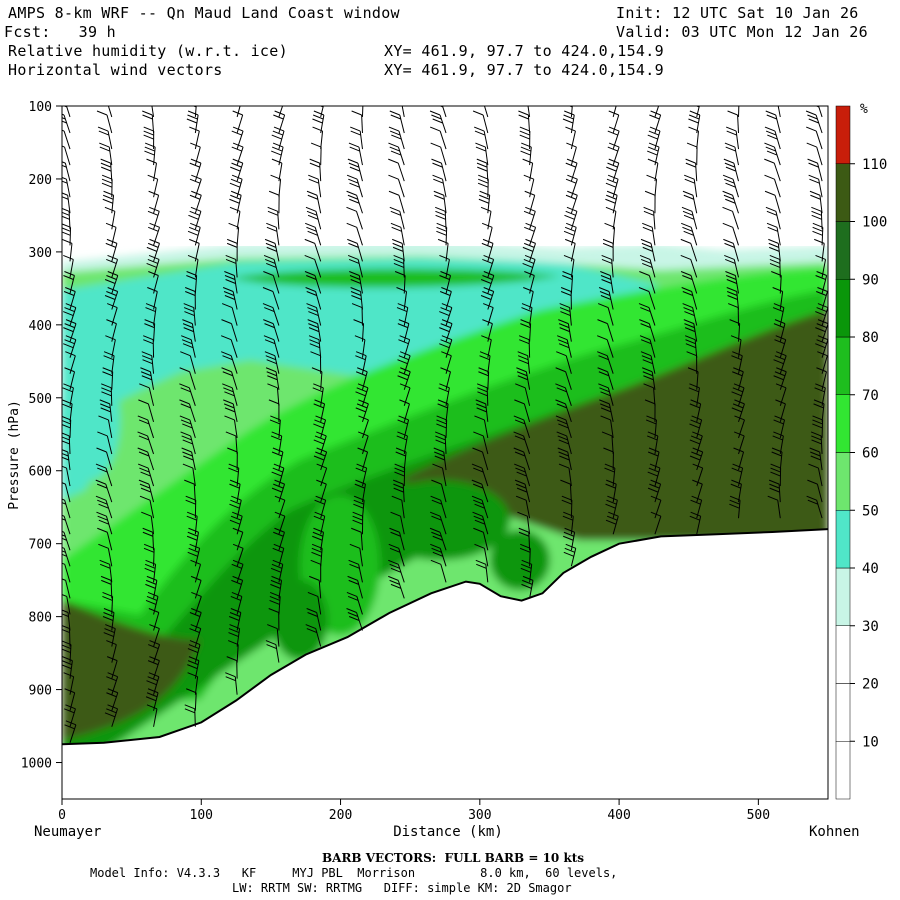  Describe the element at coordinates (737, 13) in the screenshot. I see `init-time: Init: 12 UTC Sat 10 Jan 26` at that location.